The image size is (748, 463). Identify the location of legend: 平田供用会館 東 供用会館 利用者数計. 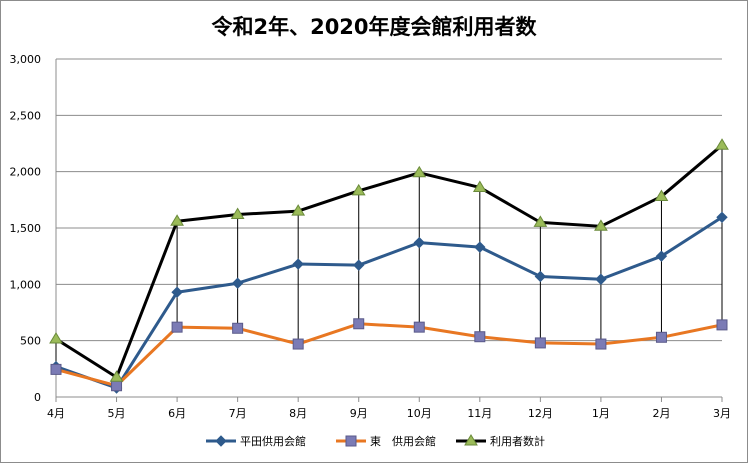
(375, 441).